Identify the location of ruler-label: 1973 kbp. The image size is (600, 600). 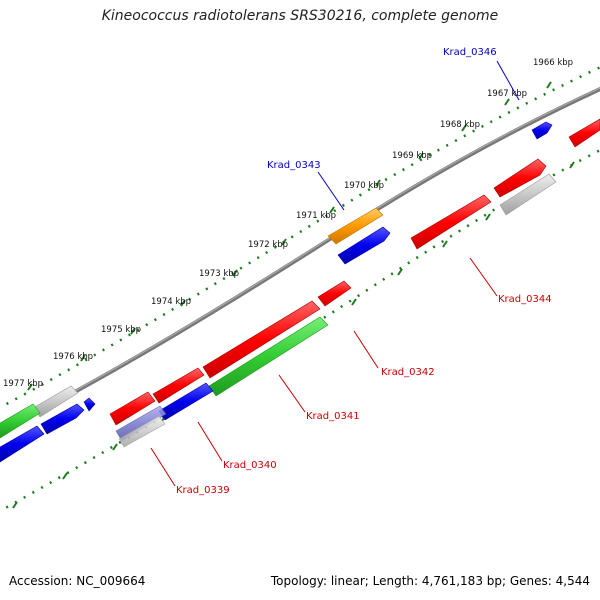
(219, 274).